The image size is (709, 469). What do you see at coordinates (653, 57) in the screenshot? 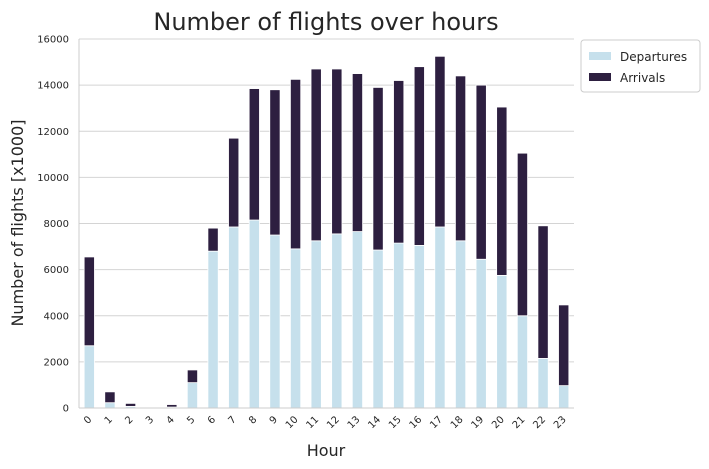
I see `legend-label-departures: Departures` at bounding box center [653, 57].